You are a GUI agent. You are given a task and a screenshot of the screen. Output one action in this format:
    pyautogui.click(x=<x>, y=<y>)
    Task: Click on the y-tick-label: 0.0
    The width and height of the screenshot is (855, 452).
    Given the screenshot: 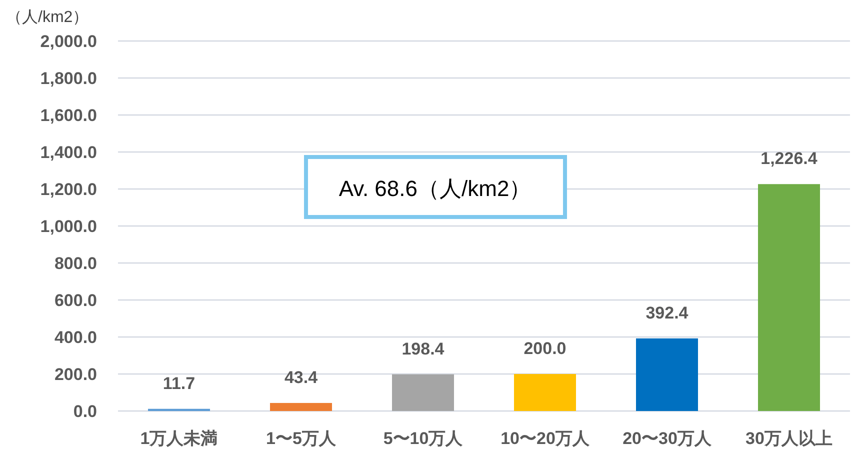 What is the action you would take?
    pyautogui.click(x=85, y=411)
    